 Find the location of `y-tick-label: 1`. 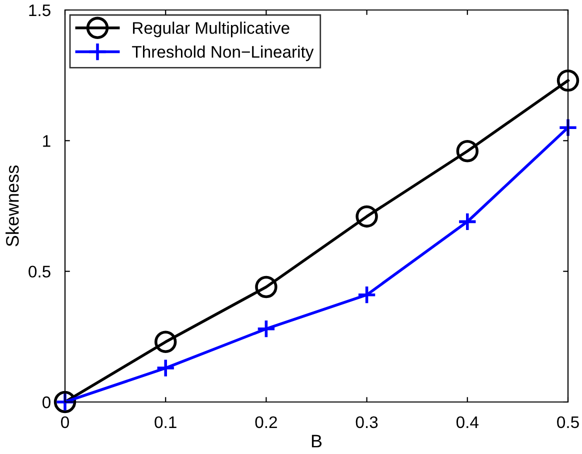

y-tick-label: 1 is located at coordinates (46, 141).